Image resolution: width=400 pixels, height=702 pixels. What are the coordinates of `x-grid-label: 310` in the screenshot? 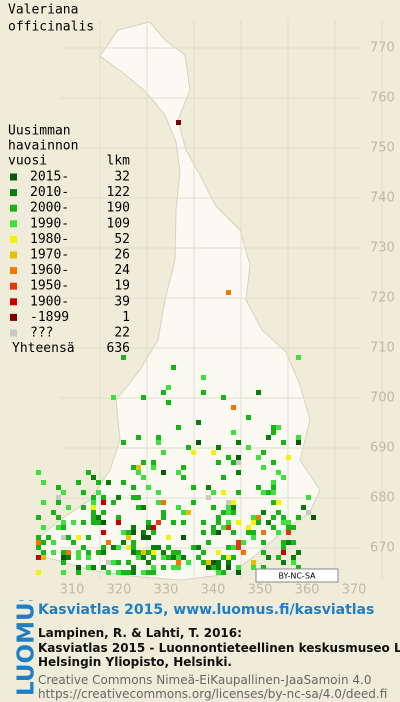 It's located at (72, 590).